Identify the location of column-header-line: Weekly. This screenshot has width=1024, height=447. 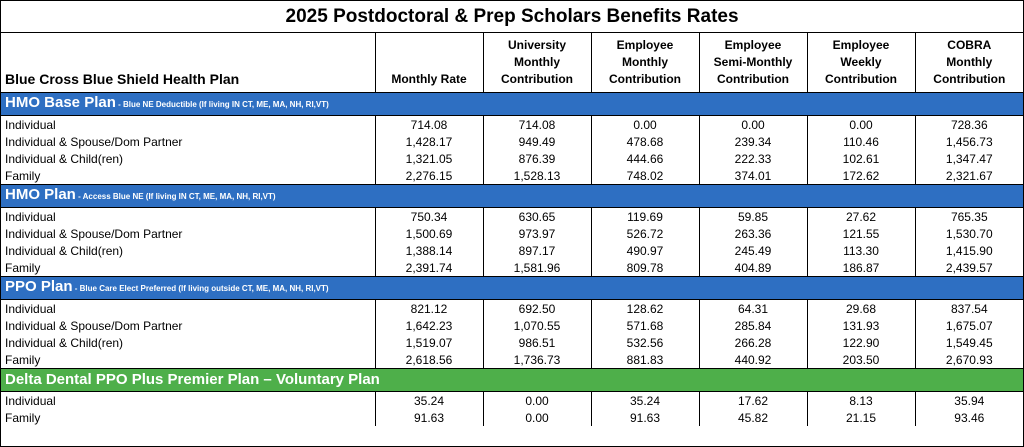
(861, 62).